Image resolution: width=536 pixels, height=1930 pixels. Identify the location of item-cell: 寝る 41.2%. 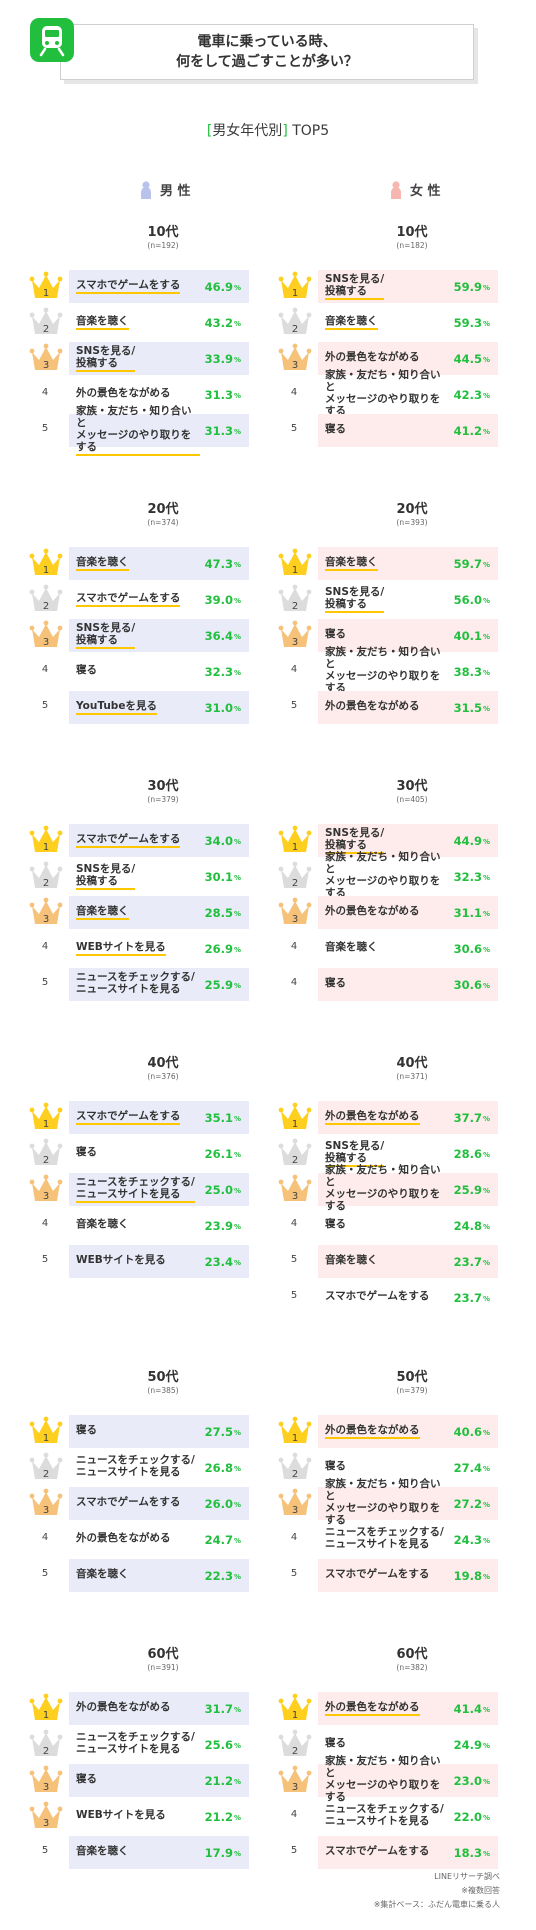
(408, 430).